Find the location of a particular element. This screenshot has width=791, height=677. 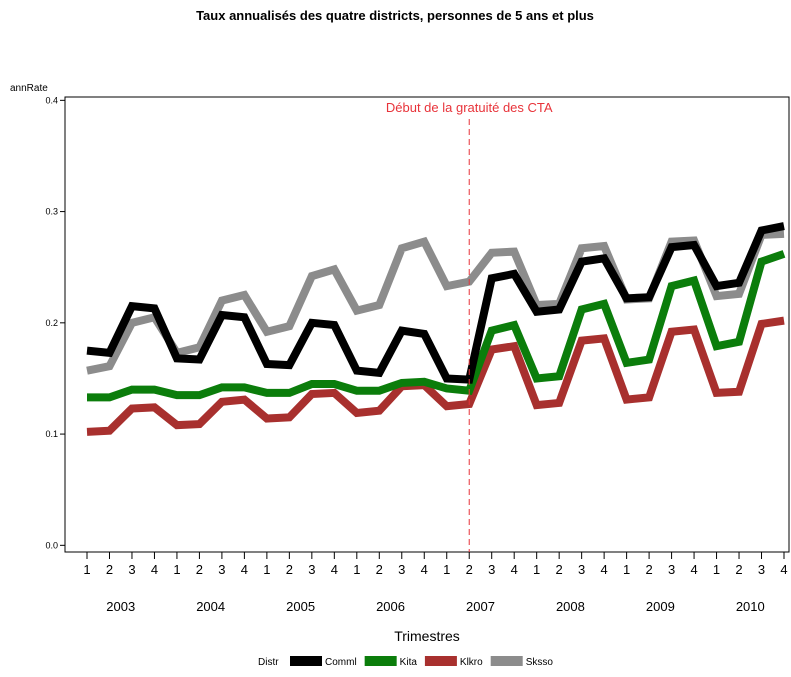

x-group-label: 2007 is located at coordinates (480, 606).